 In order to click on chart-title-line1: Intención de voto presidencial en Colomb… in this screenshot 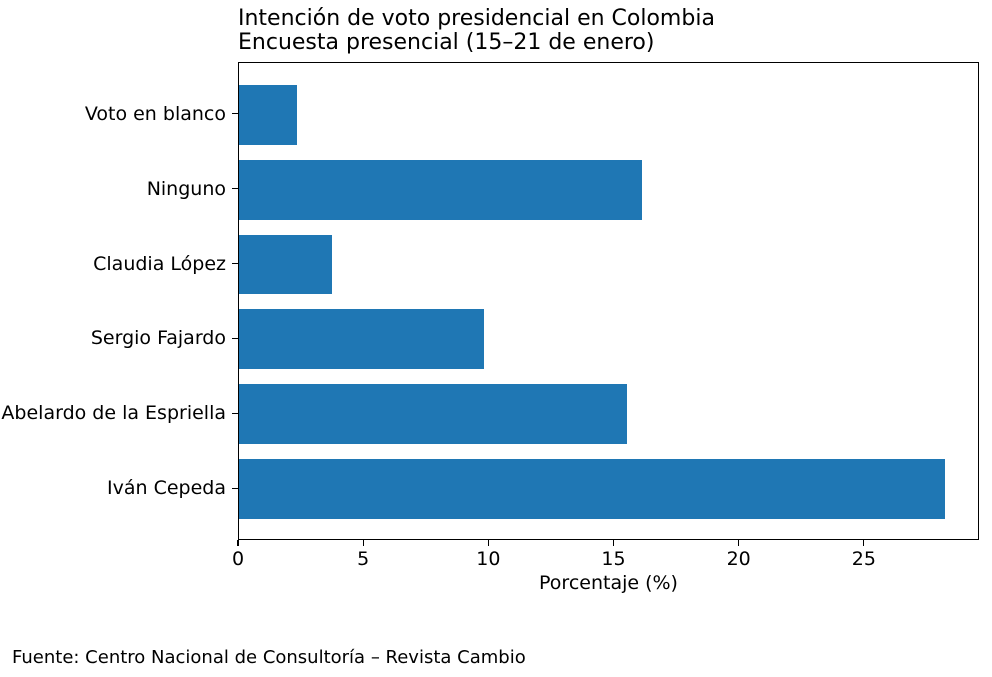, I will do `click(476, 18)`.